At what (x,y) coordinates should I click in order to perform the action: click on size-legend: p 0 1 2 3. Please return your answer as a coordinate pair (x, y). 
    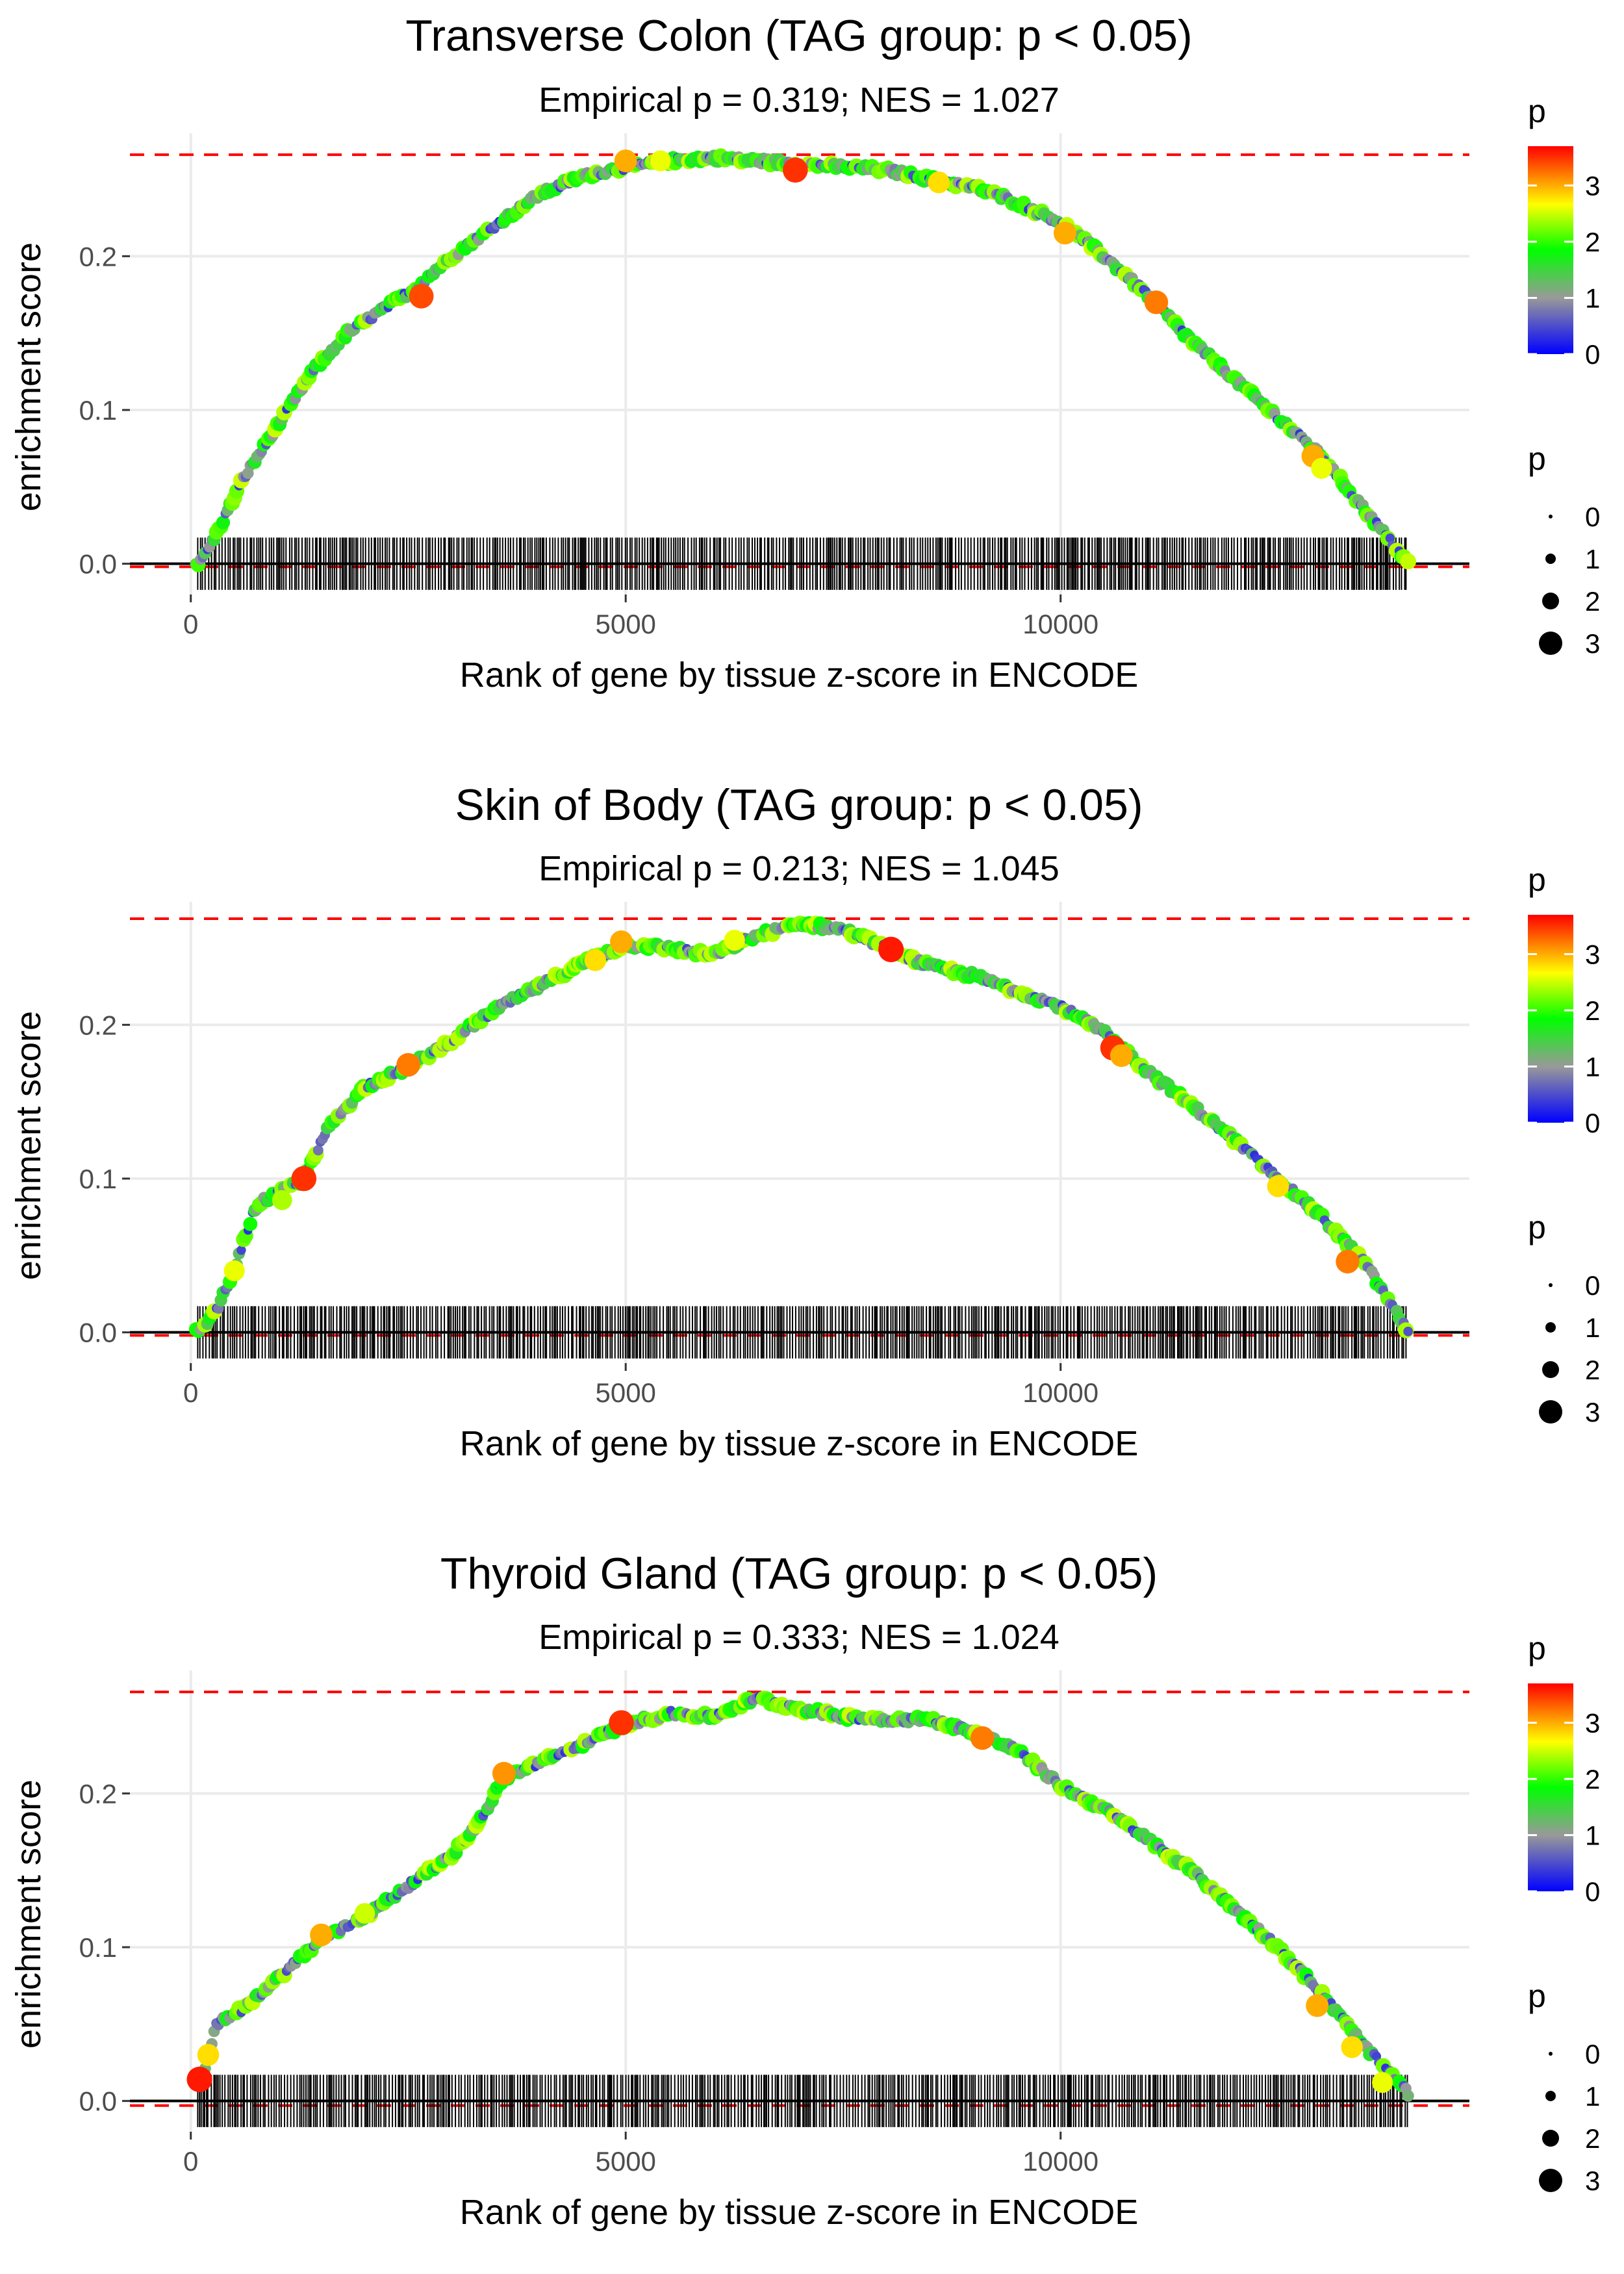
    Looking at the image, I should click on (1564, 1318).